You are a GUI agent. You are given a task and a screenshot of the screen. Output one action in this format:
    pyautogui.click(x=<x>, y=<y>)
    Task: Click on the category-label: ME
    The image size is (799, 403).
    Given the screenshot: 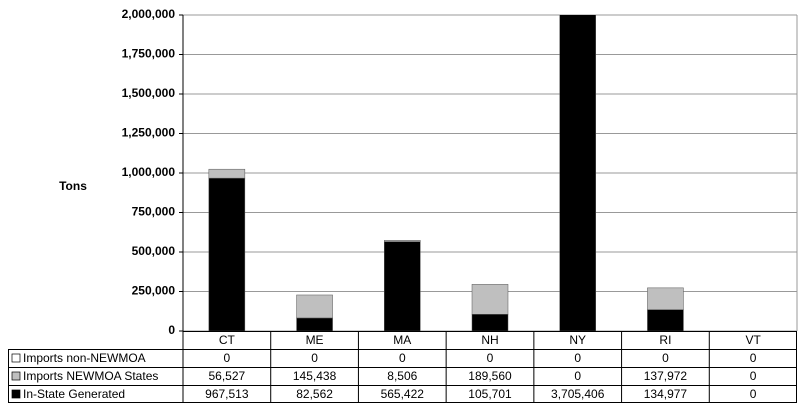 What is the action you would take?
    pyautogui.click(x=315, y=340)
    